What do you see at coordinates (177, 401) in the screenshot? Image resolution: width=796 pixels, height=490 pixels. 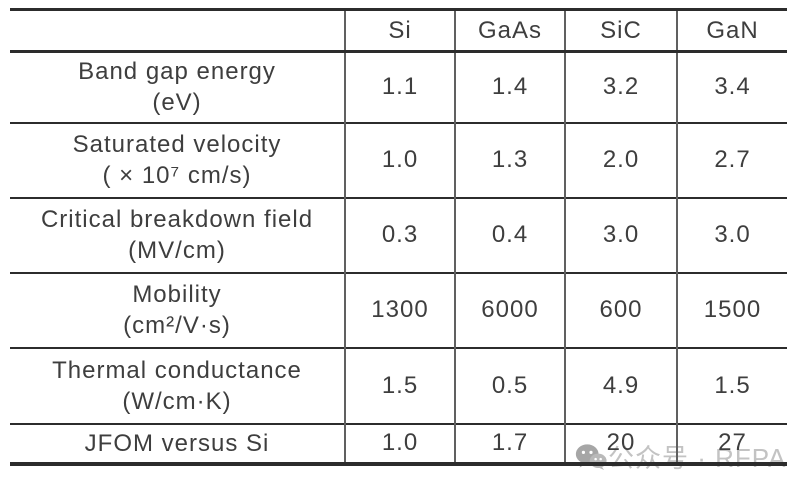 I see `row-unit: (W/cm·K)` at bounding box center [177, 401].